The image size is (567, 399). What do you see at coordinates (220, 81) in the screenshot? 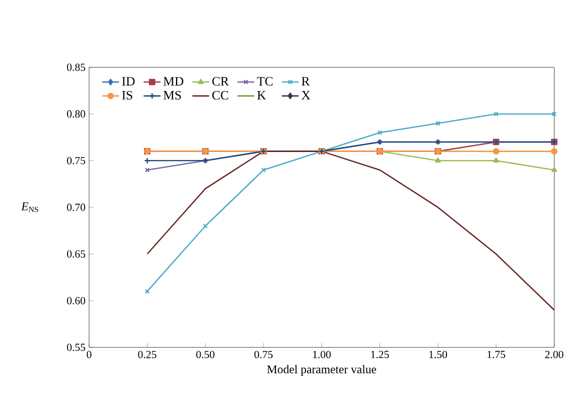
I see `legend-label: CR` at bounding box center [220, 81].